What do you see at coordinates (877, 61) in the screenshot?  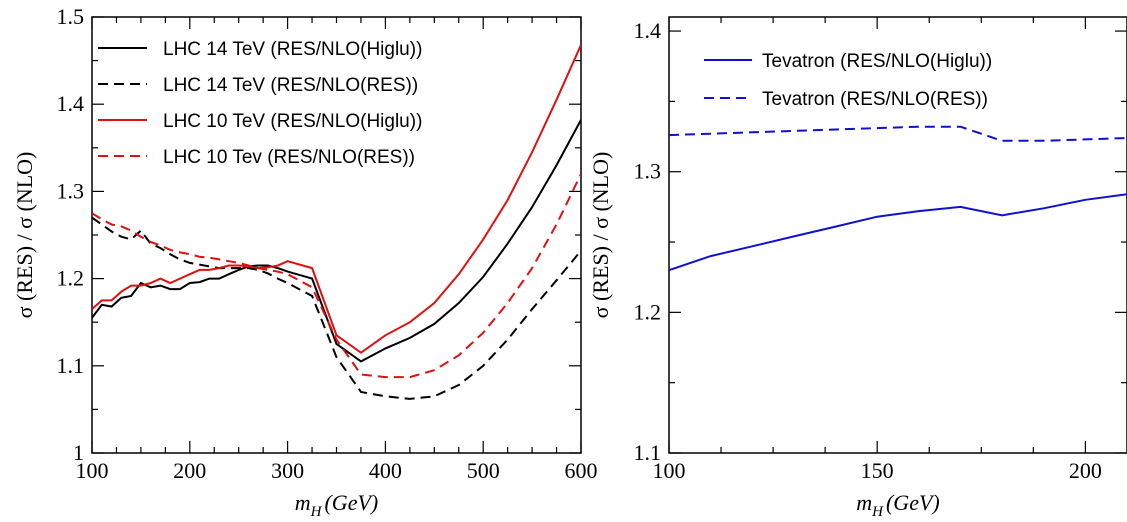 I see `legend-label-1: Tevatron (RES/NLO(Higlu))` at bounding box center [877, 61].